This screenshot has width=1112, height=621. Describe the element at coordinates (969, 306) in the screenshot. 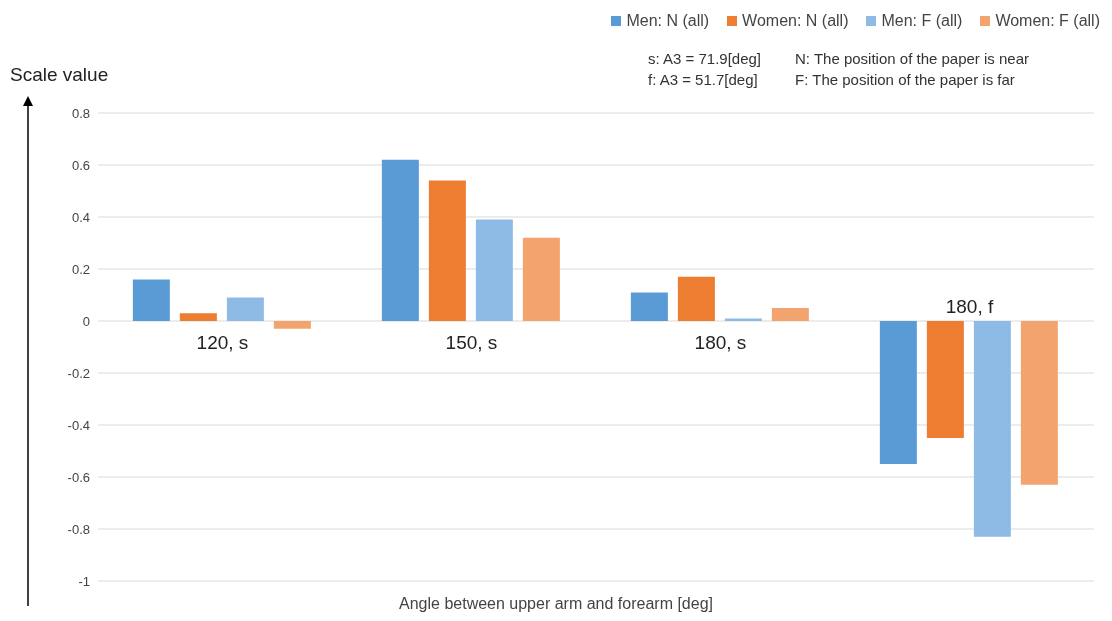

I see `x-tick-label: 180, f` at that location.